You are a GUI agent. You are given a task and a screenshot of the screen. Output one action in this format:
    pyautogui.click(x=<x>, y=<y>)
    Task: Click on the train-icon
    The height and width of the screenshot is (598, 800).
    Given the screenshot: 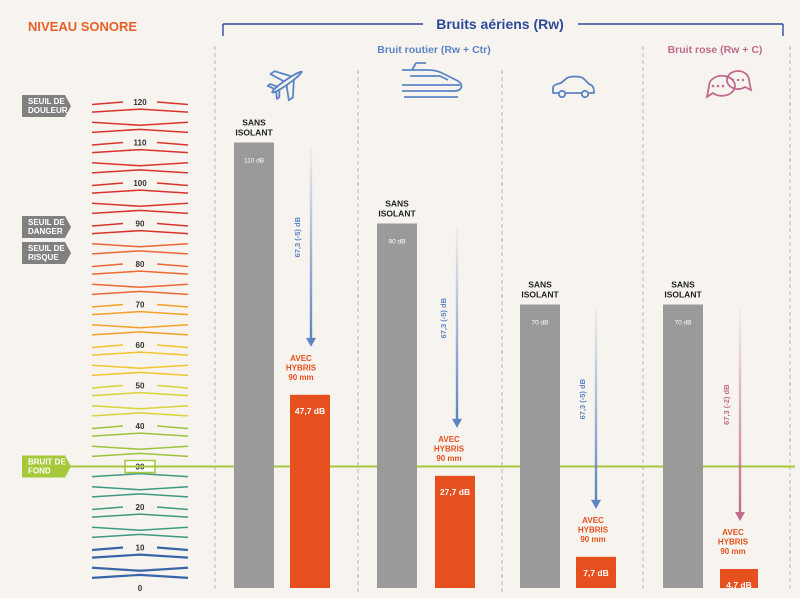 What is the action you would take?
    pyautogui.click(x=432, y=80)
    